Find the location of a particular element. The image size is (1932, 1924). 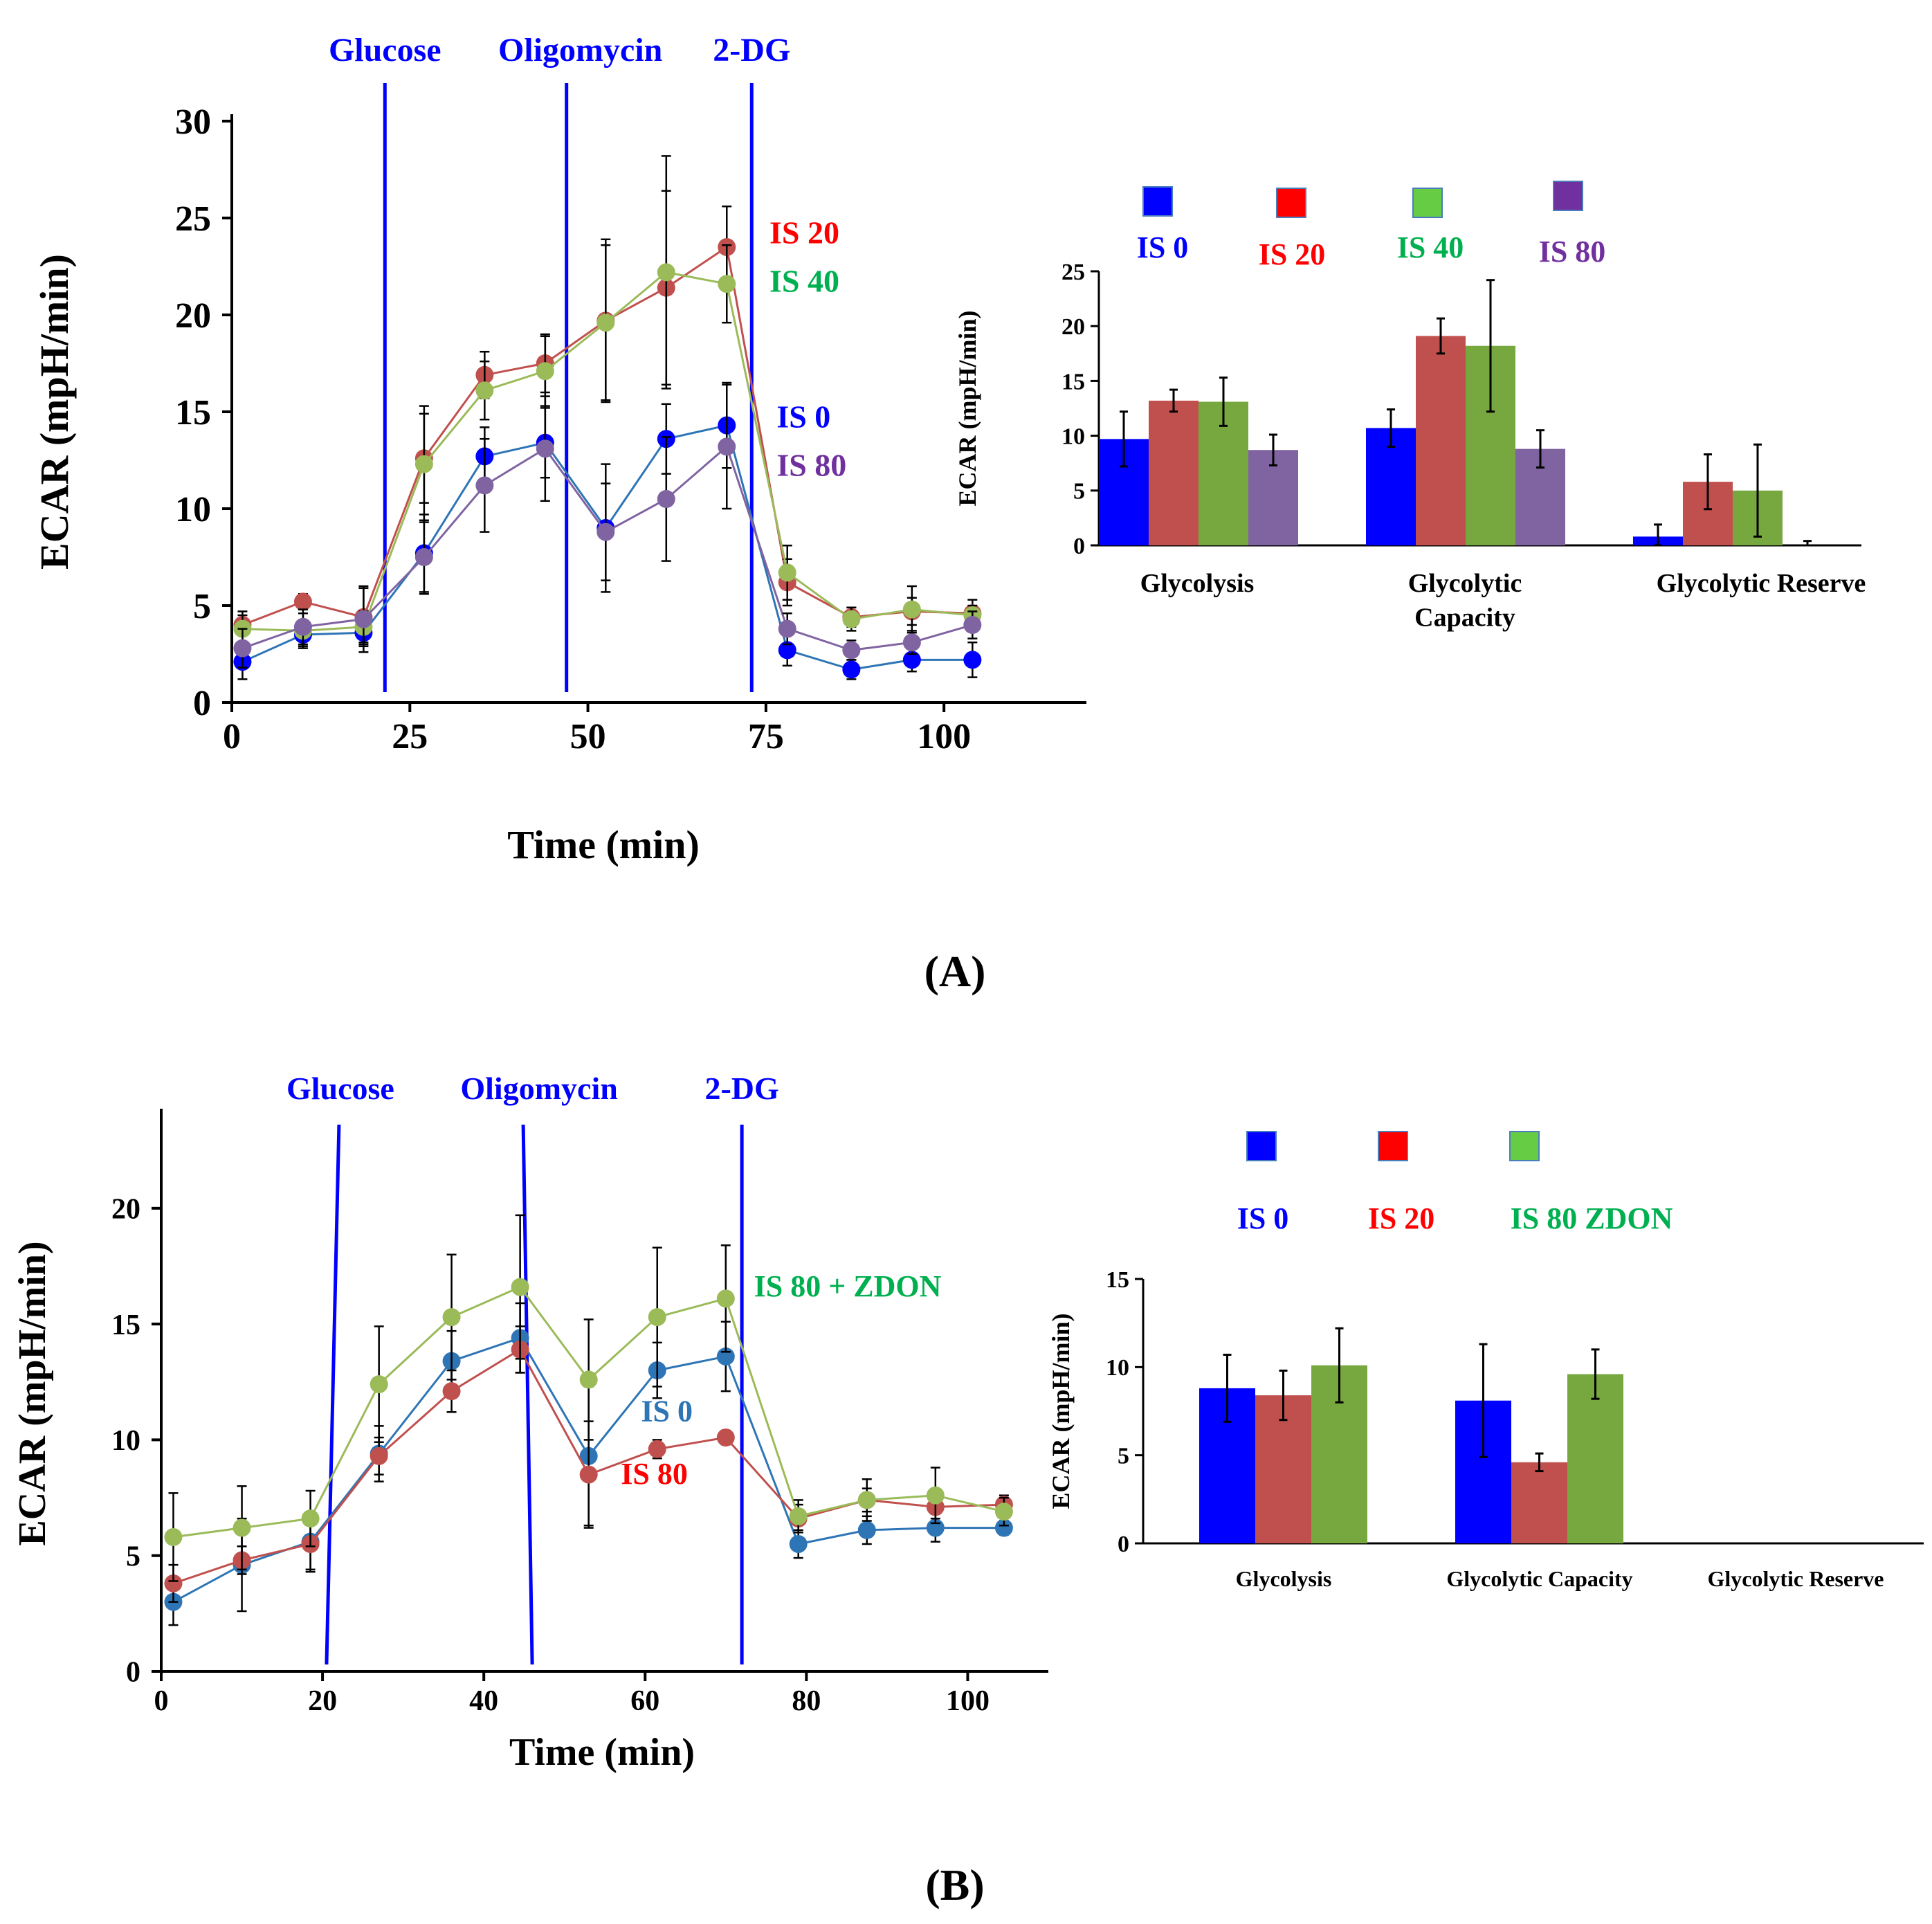

legend-item-is-80: IS 80 is located at coordinates (1572, 225).